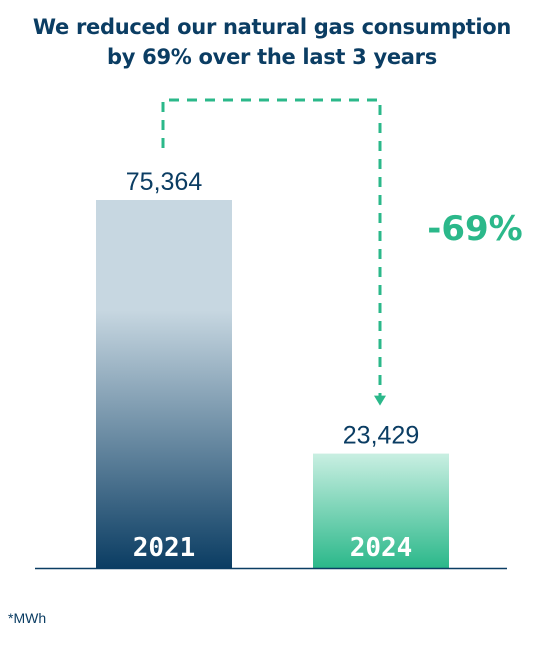  Describe the element at coordinates (380, 400) in the screenshot. I see `arrowhead-icon` at that location.